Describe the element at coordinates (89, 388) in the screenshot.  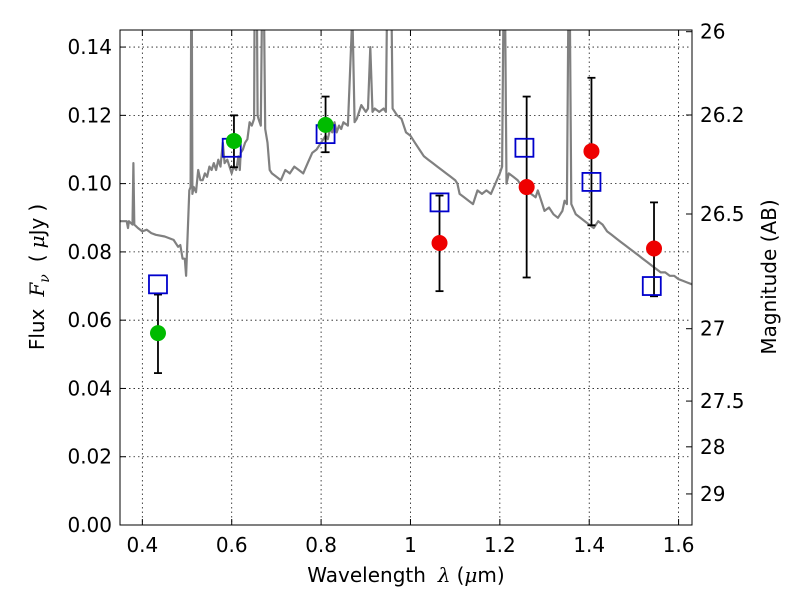
I see `y-tick-label: 0.04` at that location.